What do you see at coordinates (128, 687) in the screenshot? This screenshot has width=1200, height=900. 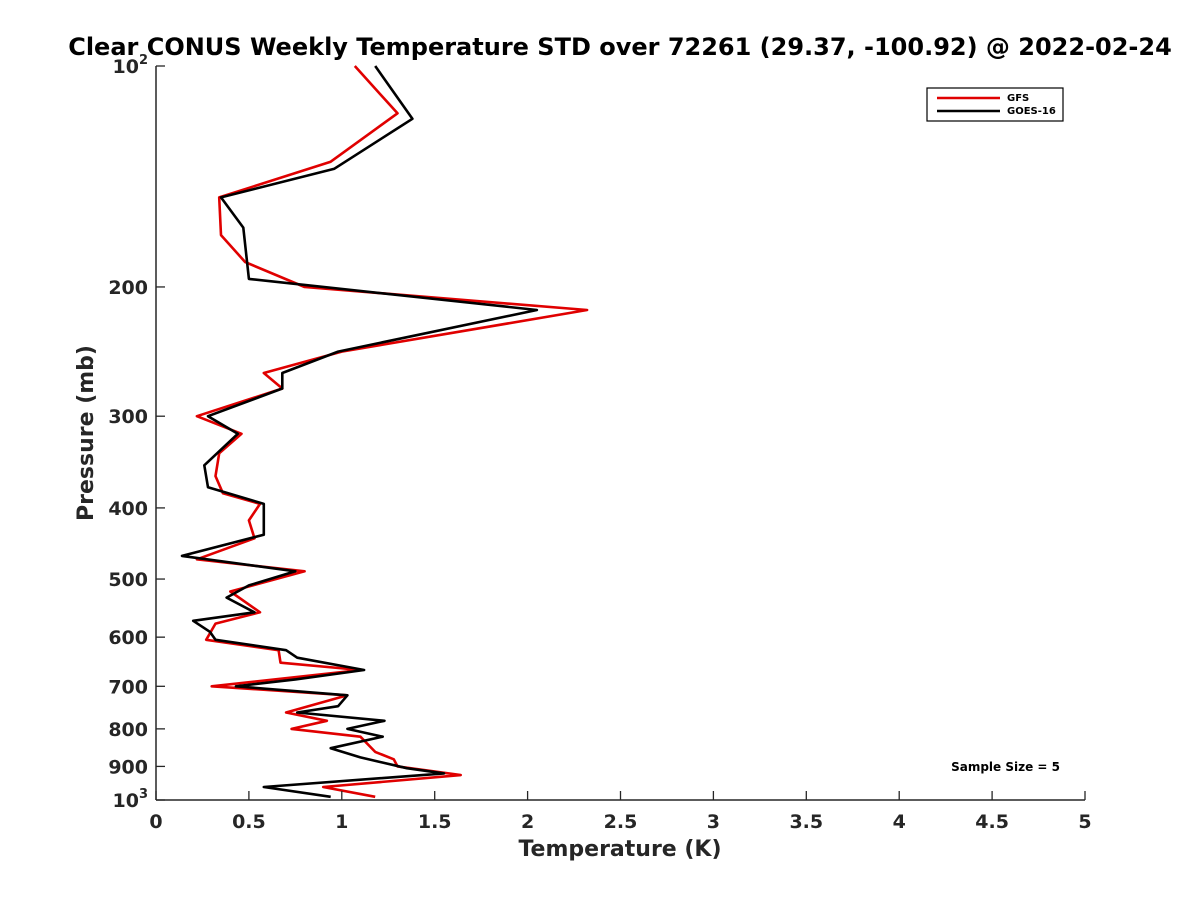 I see `y-tick-label: 700` at bounding box center [128, 687].